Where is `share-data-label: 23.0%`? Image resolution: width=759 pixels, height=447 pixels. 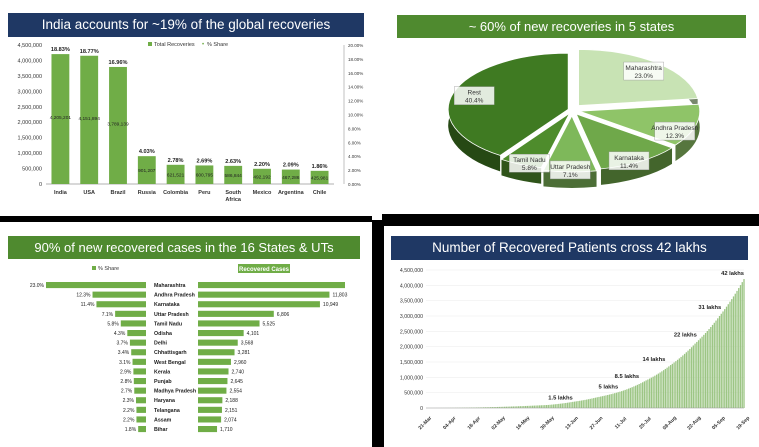
share-data-label: 23.0% is located at coordinates (37, 286).